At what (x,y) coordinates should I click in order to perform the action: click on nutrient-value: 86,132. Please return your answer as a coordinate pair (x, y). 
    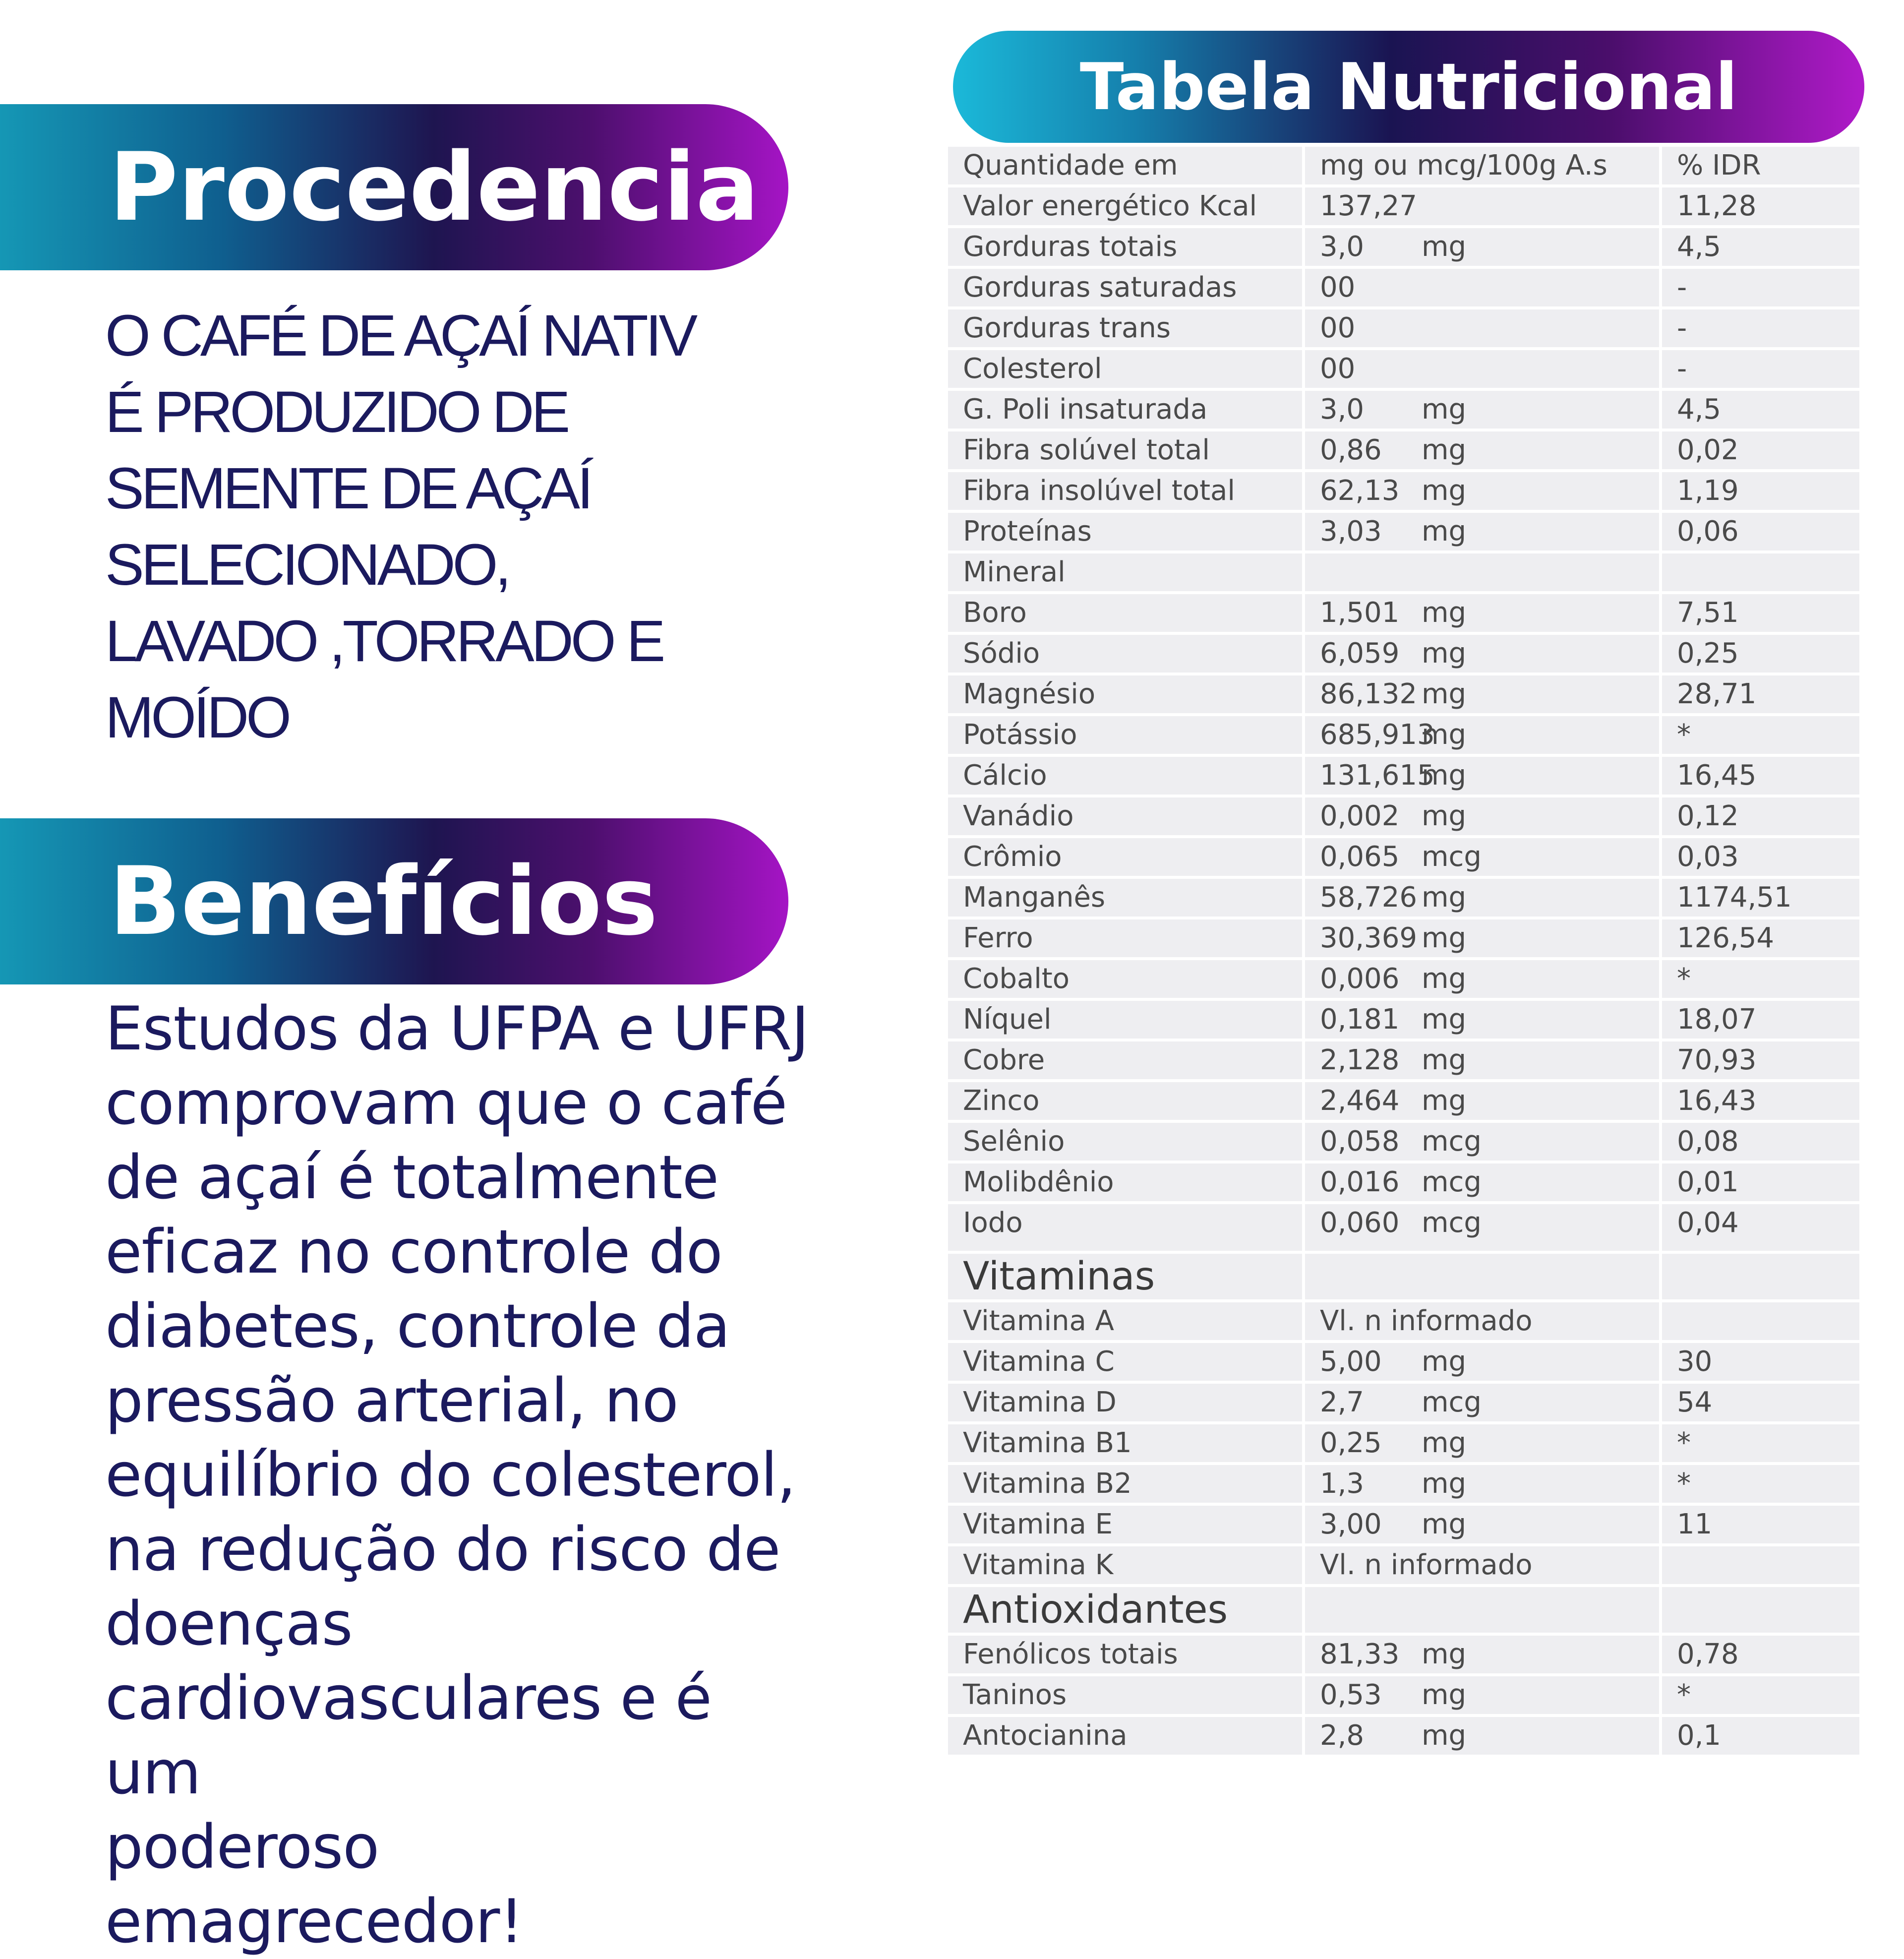
    Looking at the image, I should click on (1368, 694).